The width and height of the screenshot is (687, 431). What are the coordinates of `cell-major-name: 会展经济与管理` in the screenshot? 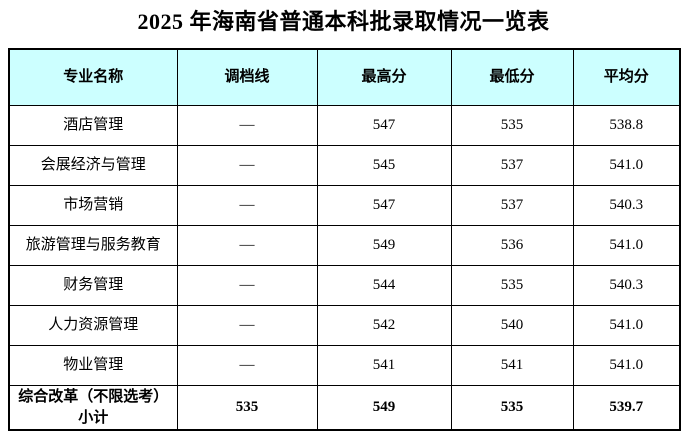 It's located at (93, 165).